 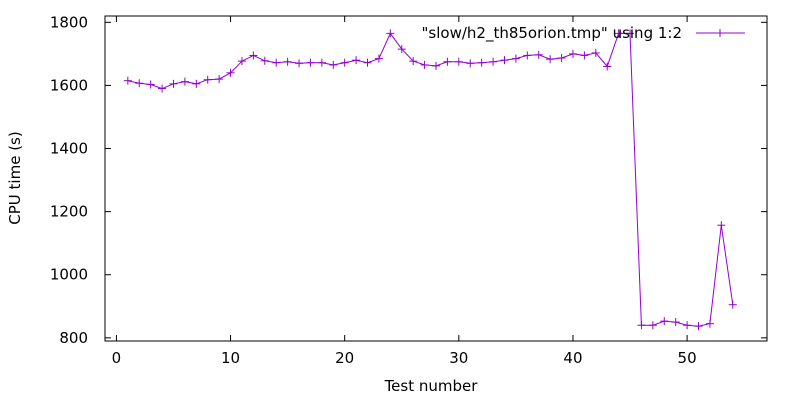 I want to click on x-tick-label: 0, so click(x=117, y=358).